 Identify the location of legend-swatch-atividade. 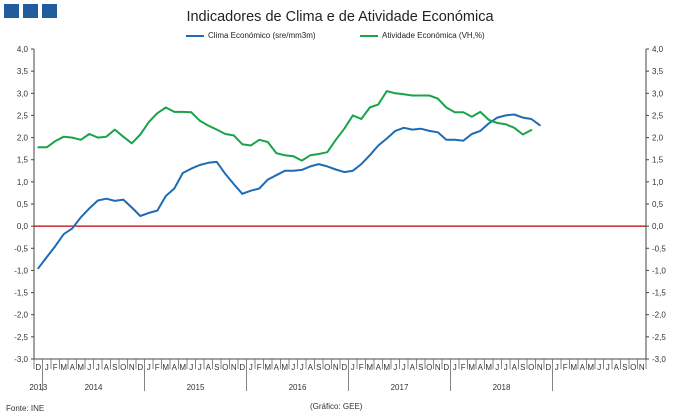
(369, 35).